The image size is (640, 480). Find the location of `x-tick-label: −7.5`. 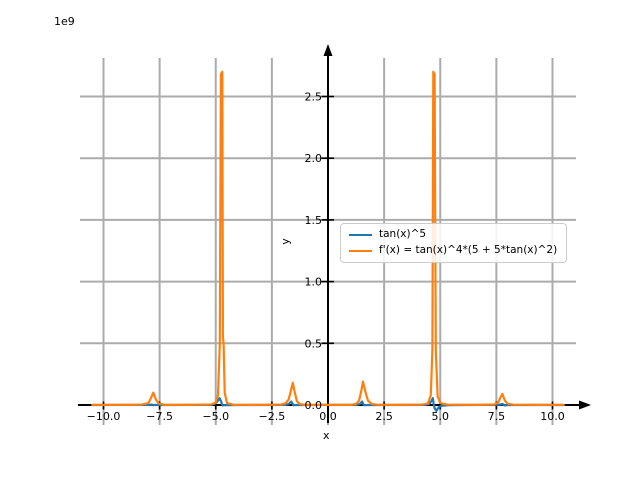

x-tick-label: −7.5 is located at coordinates (159, 416).